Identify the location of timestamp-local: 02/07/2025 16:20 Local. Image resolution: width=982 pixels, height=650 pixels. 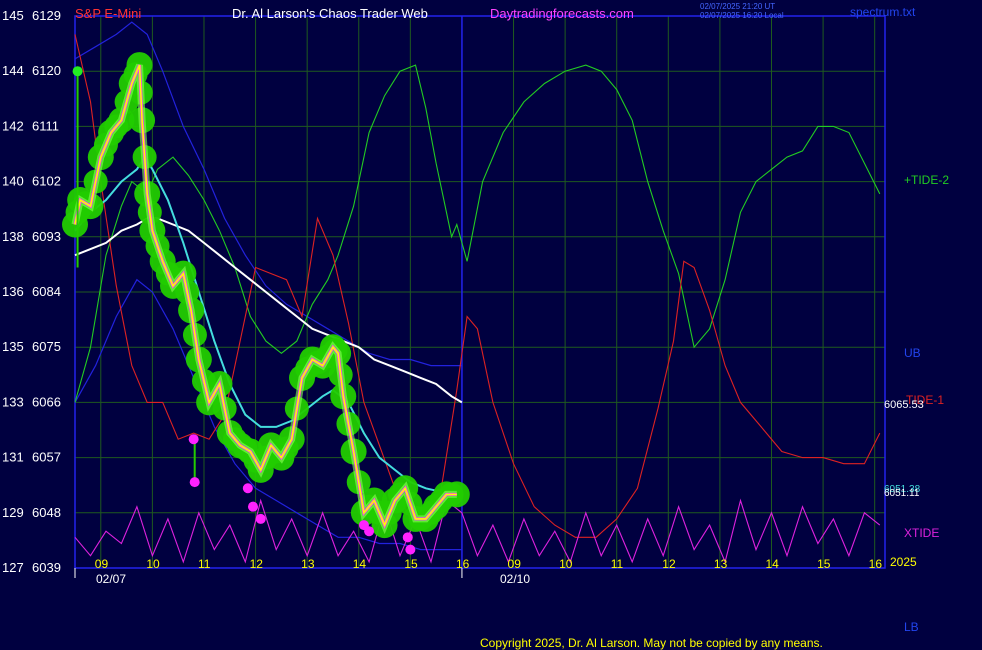
(742, 15).